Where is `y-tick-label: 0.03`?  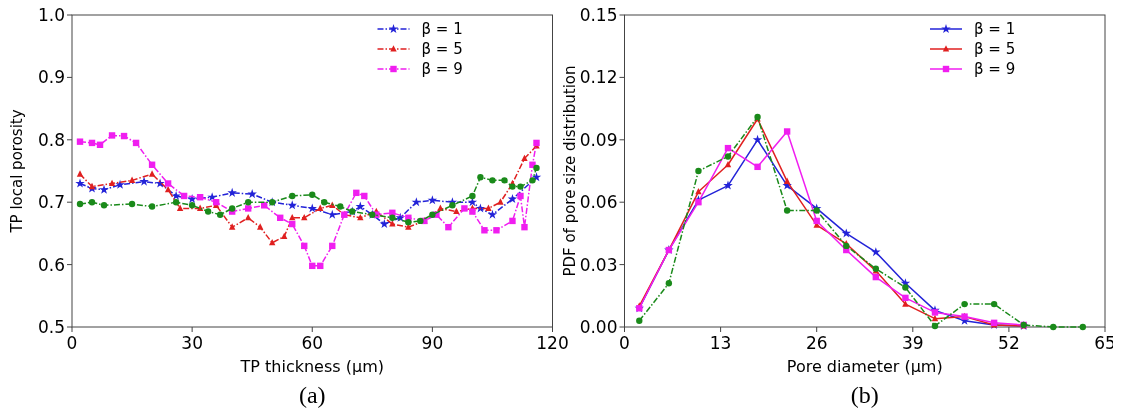
y-tick-label: 0.03 is located at coordinates (598, 264).